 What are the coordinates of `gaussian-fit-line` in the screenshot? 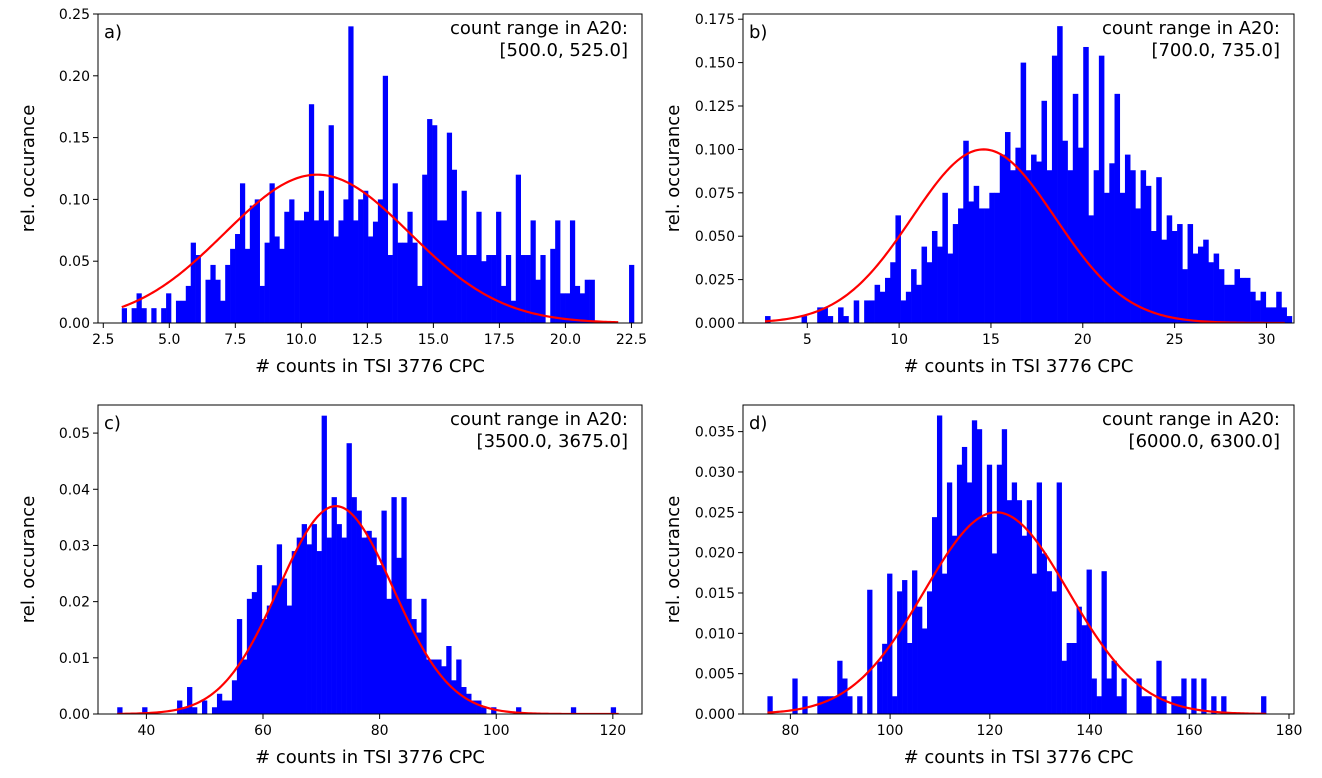 It's located at (1017, 612).